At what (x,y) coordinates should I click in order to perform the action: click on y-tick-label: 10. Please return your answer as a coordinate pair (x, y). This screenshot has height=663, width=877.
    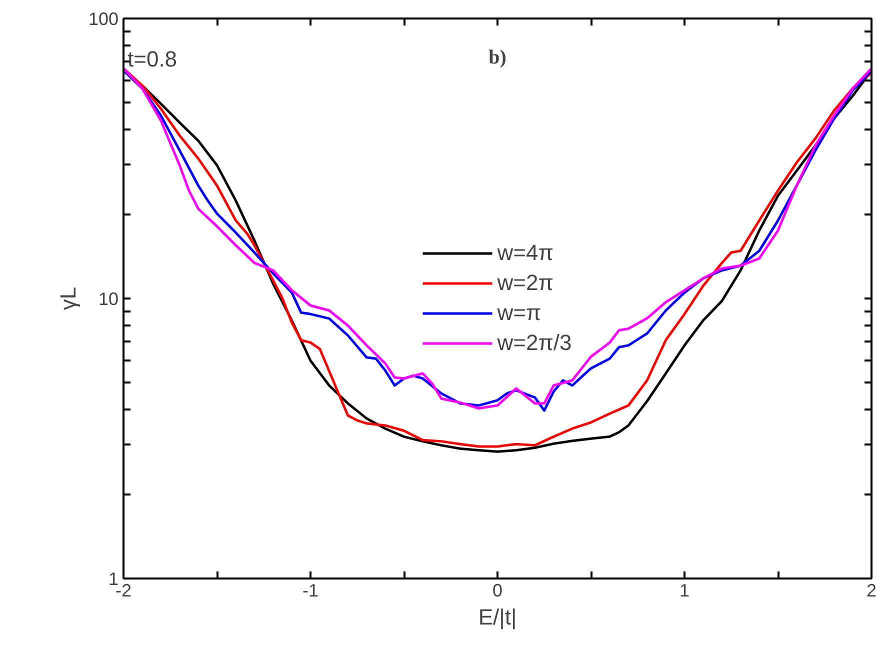
    Looking at the image, I should click on (108, 299).